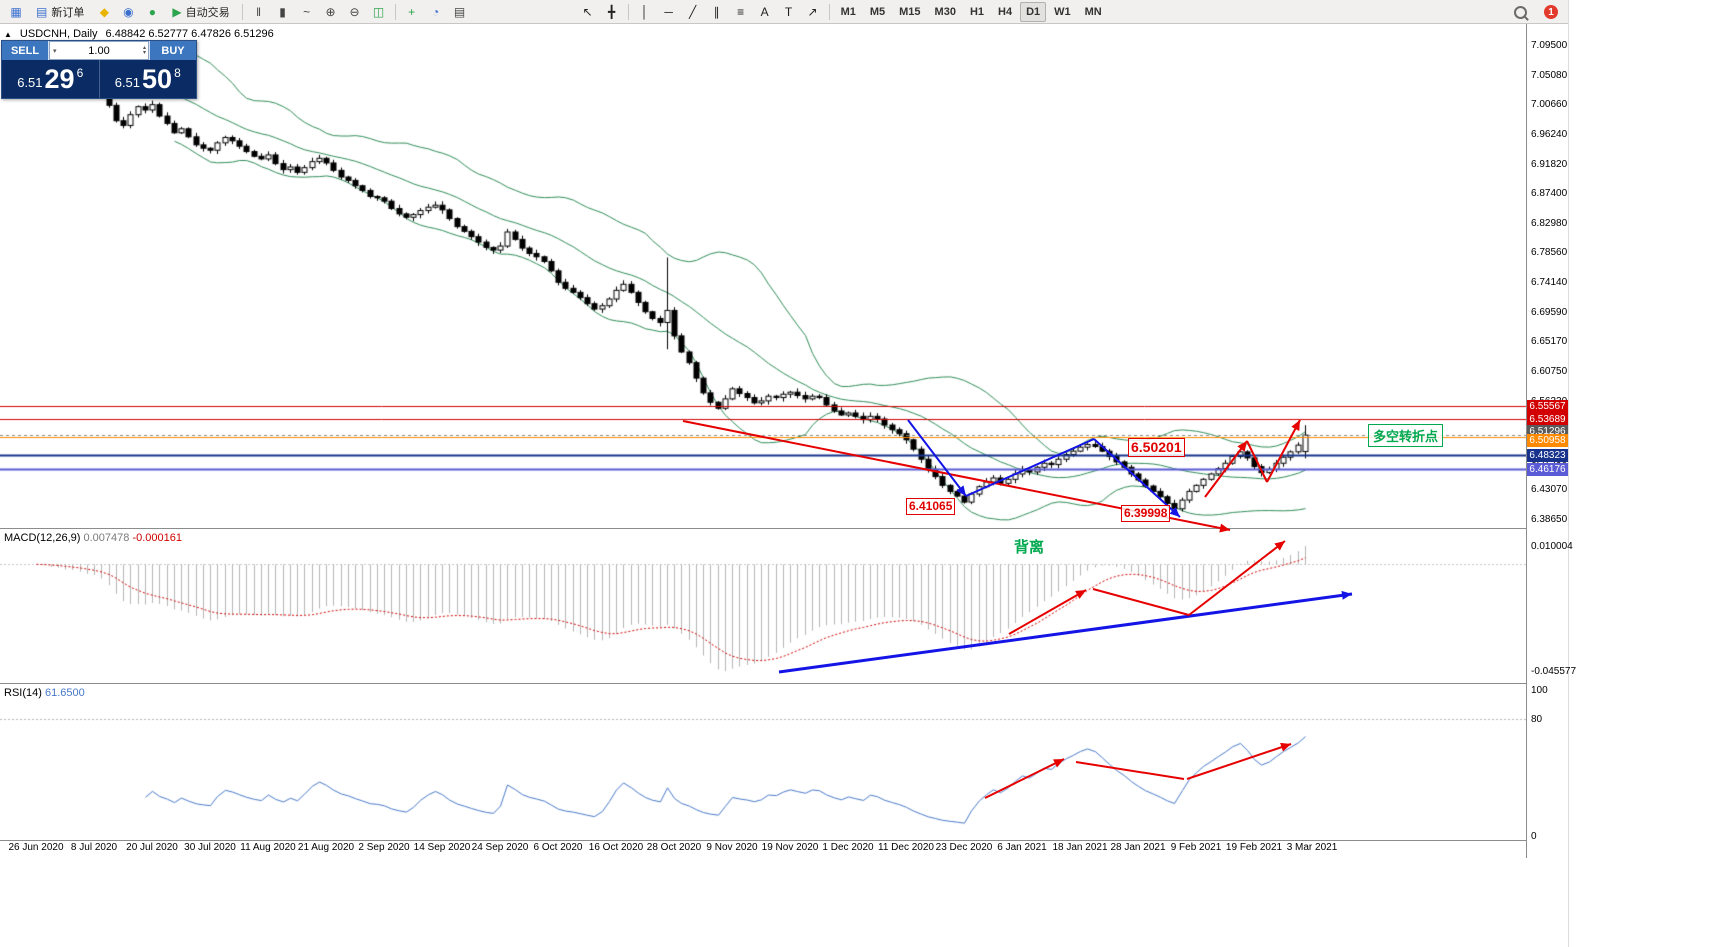  I want to click on new-chart-button: ▦, so click(16, 11).